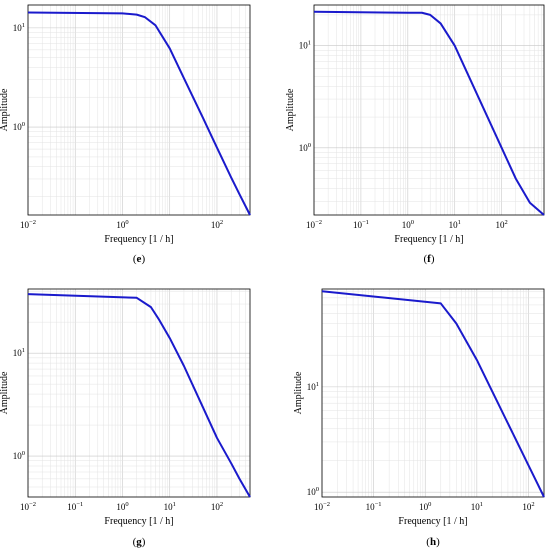 This screenshot has width=550, height=549. Describe the element at coordinates (139, 259) in the screenshot. I see `panel-label-e: (e)` at that location.